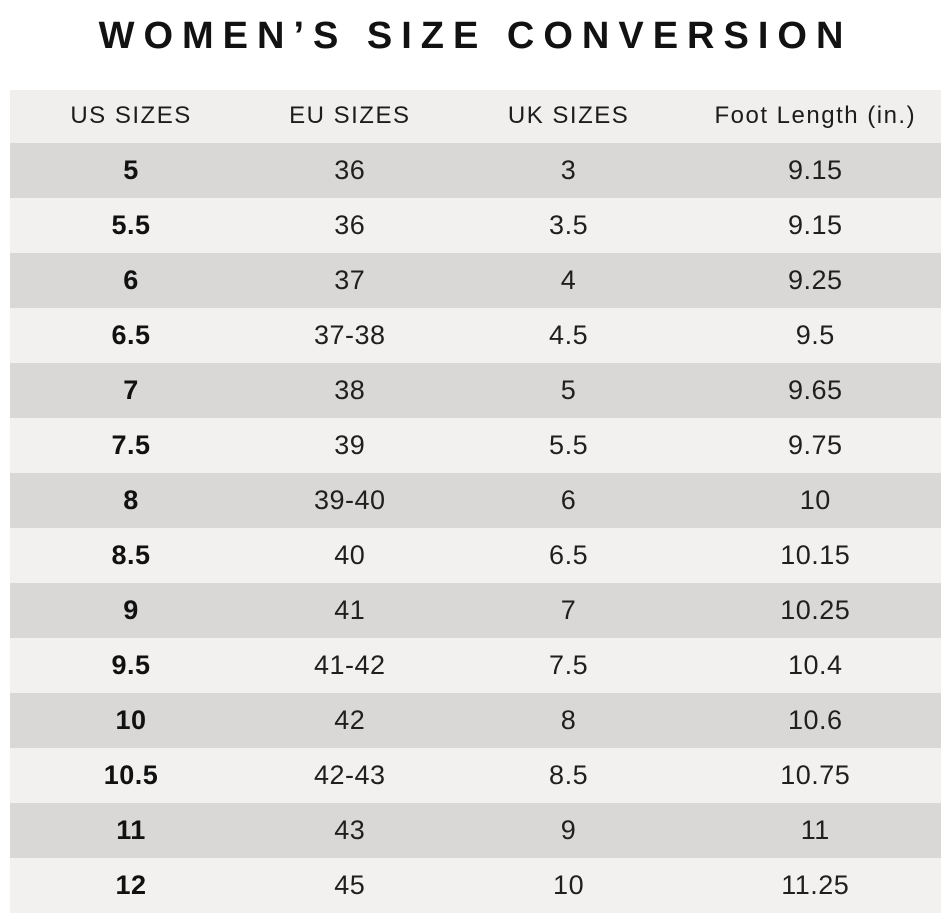  What do you see at coordinates (568, 116) in the screenshot?
I see `column-header-uk-sizes: UK SIZES` at bounding box center [568, 116].